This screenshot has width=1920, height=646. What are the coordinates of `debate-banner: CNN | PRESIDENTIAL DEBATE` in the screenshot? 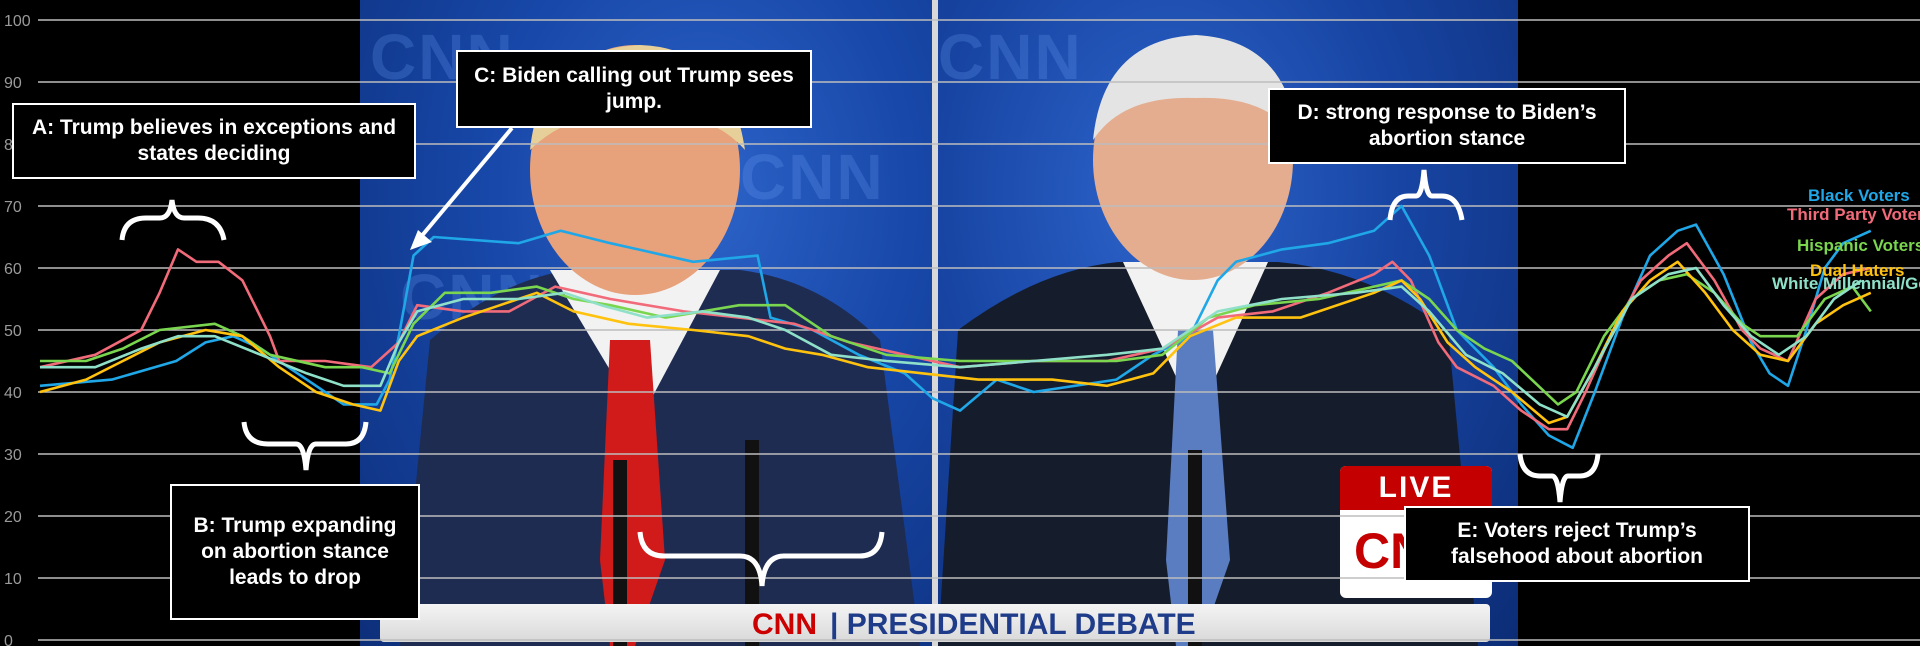 It's located at (935, 623).